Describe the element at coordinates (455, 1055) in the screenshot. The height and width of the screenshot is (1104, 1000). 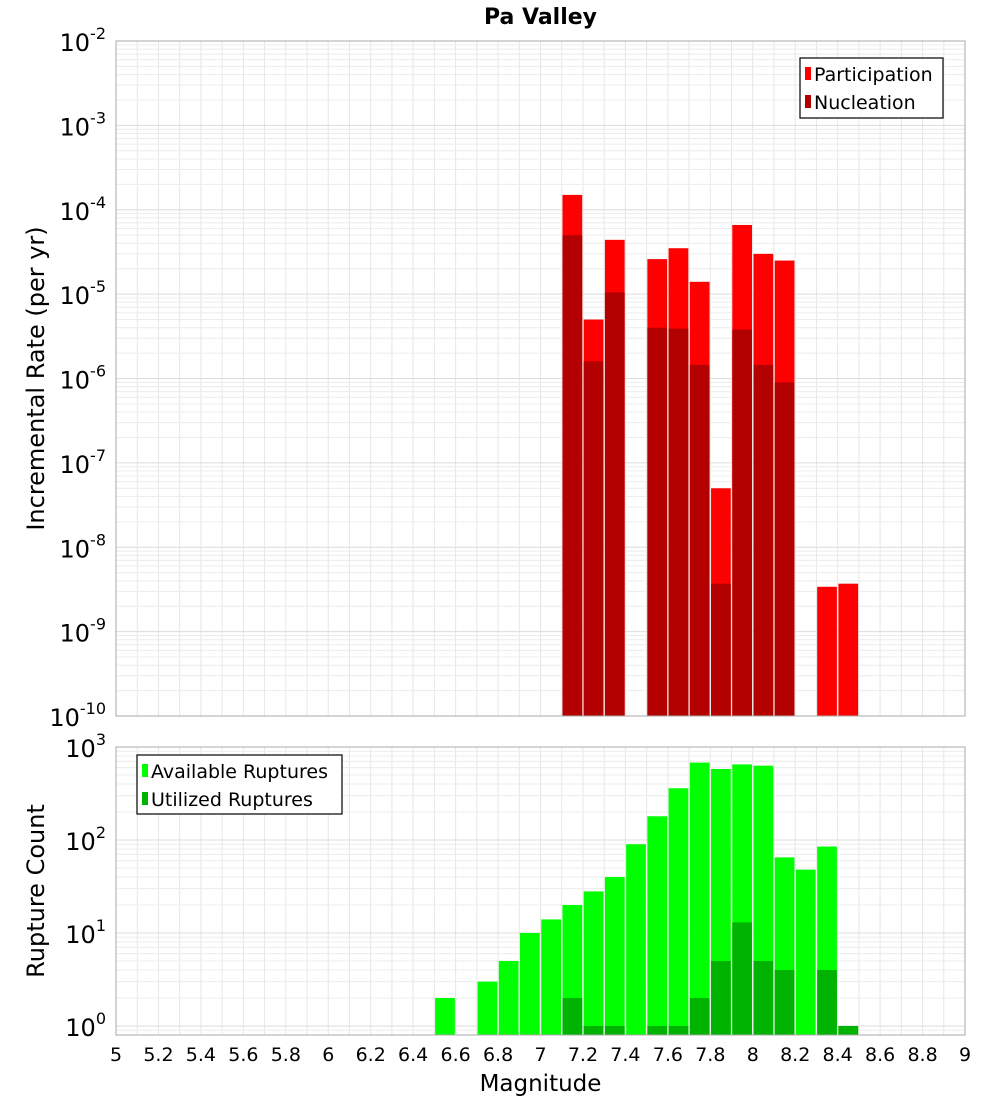
I see `x-tick-label: 6.6` at that location.